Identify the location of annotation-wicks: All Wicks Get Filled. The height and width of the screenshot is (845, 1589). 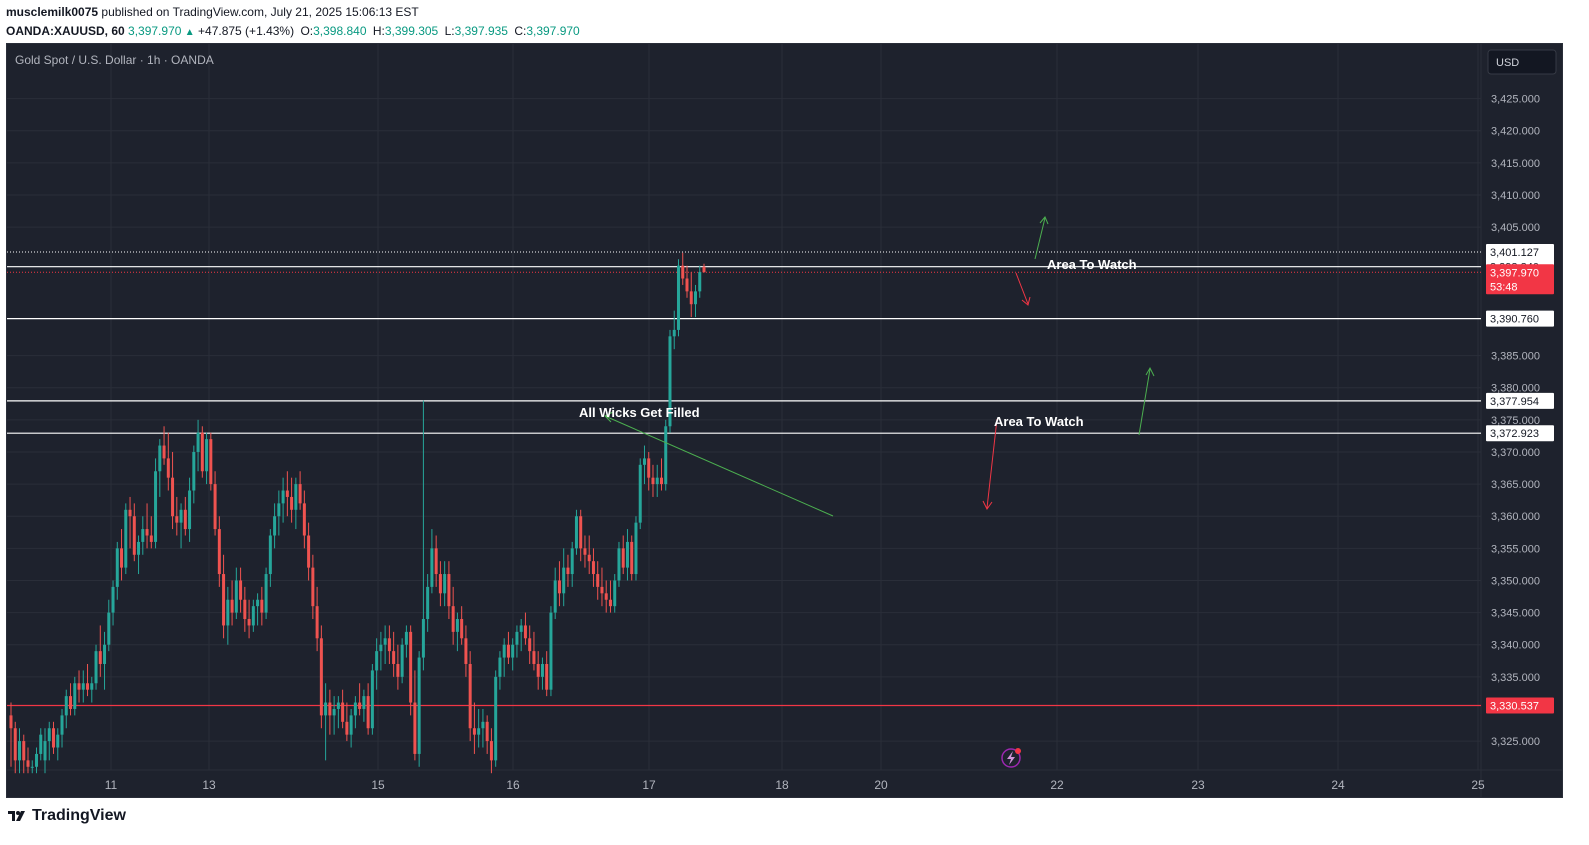
(639, 412).